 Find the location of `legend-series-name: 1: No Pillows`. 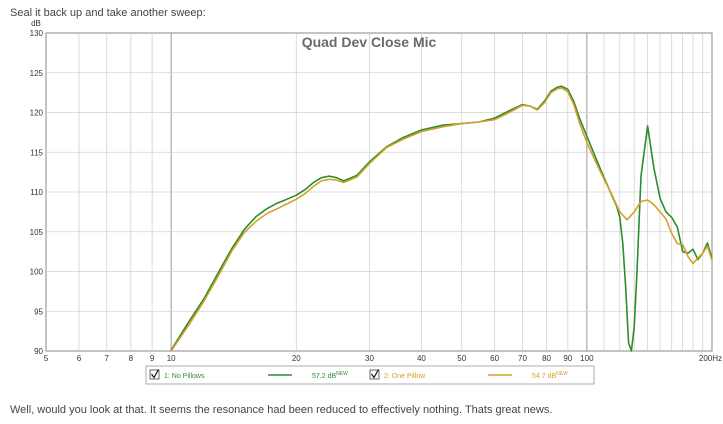

legend-series-name: 1: No Pillows is located at coordinates (184, 376).